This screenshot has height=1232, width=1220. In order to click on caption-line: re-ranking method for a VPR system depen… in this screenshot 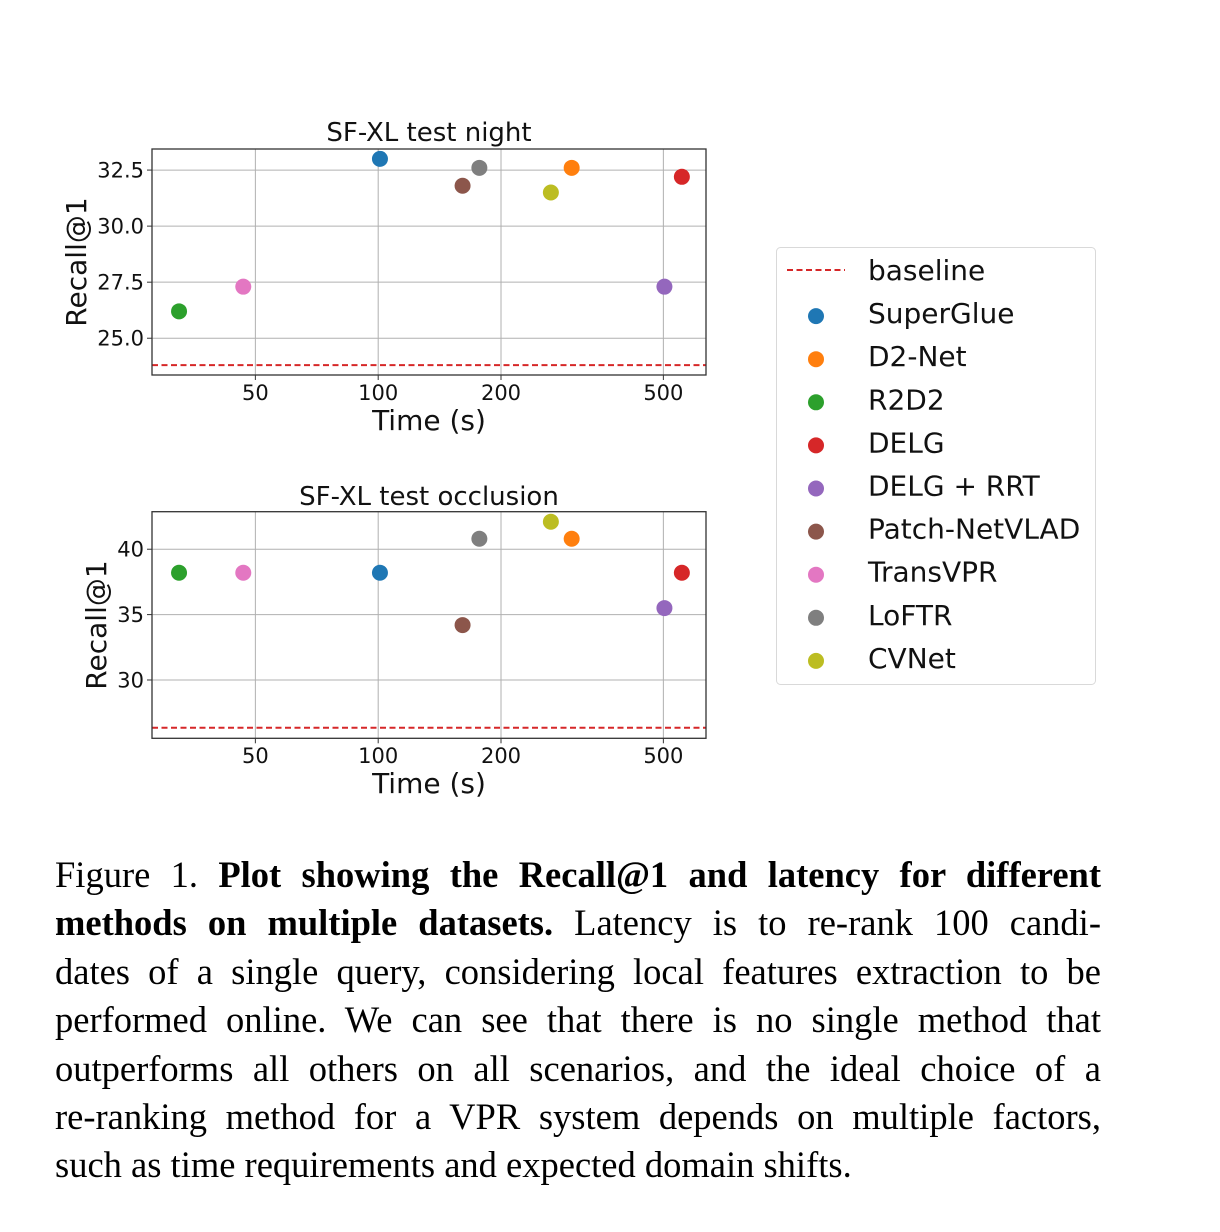, I will do `click(578, 1116)`.